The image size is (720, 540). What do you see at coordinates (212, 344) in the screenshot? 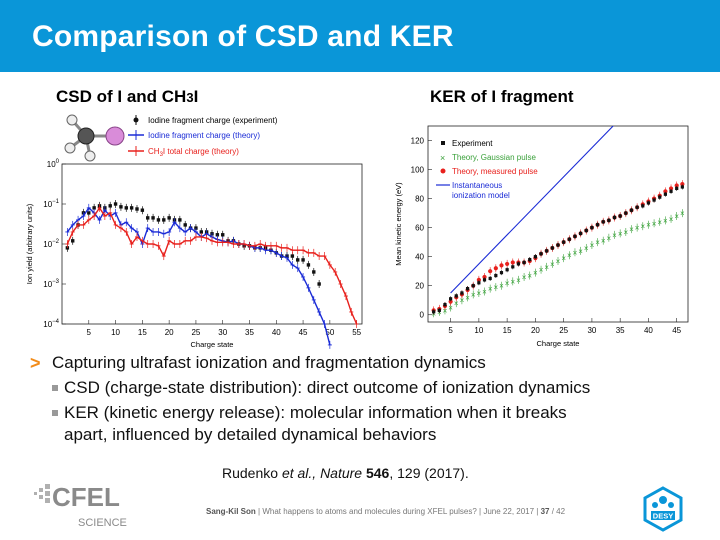
I see `csd-x-label: Charge state` at bounding box center [212, 344].